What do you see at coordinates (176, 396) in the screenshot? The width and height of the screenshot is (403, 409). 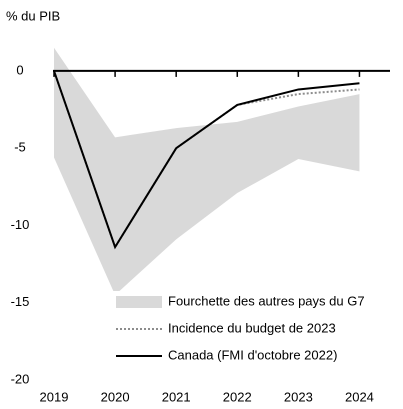 I see `x-tick-label: 2021` at bounding box center [176, 396].